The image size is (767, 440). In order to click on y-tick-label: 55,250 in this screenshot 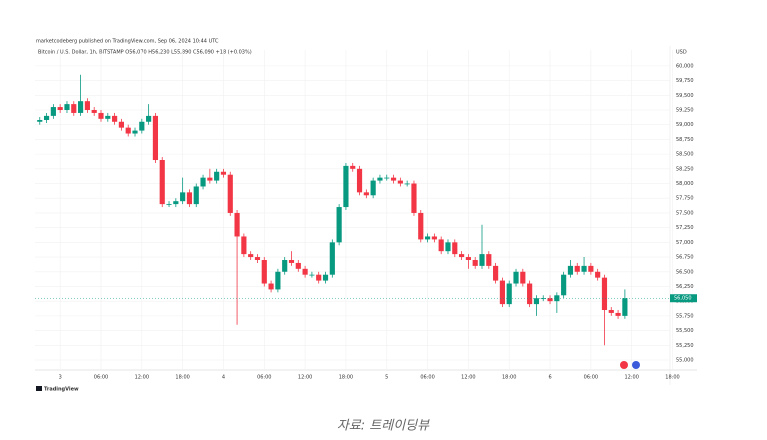, I will do `click(685, 346)`.